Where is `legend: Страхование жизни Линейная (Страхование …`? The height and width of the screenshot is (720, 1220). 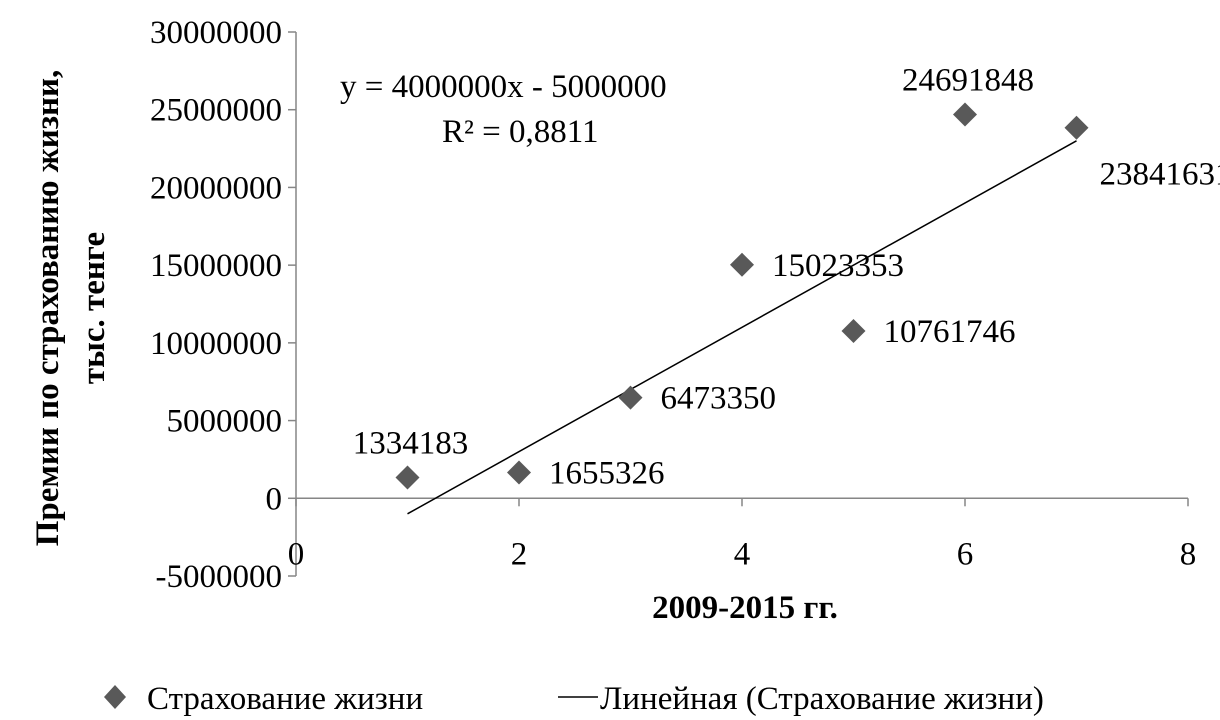
legend: Страхование жизни Линейная (Страхование … is located at coordinates (574, 699).